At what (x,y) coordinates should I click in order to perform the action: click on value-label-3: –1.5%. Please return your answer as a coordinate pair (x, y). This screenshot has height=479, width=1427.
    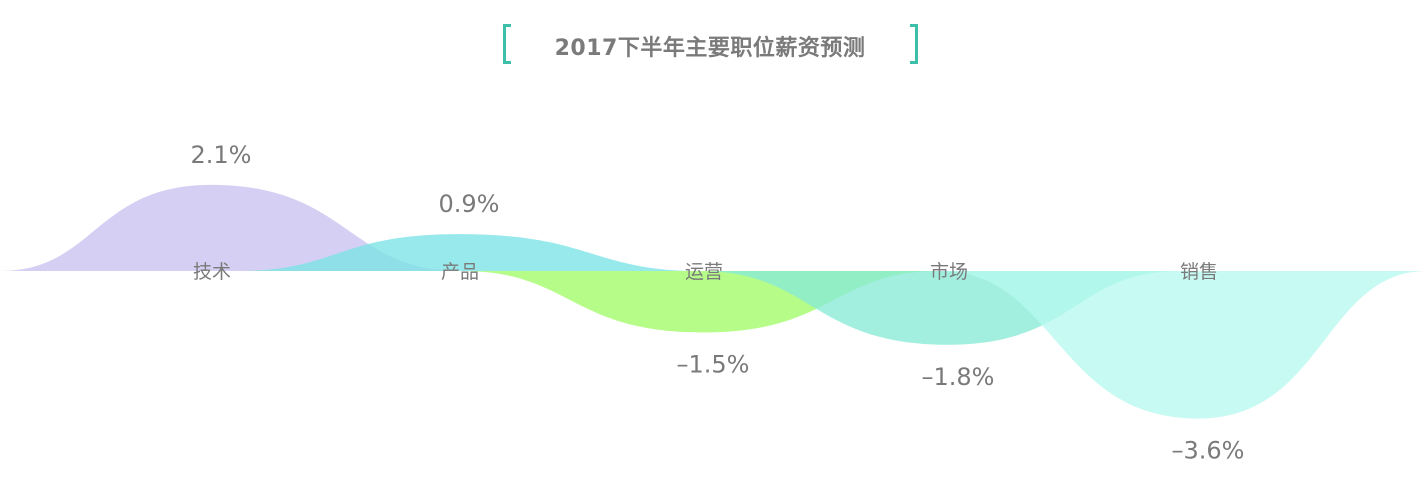
    Looking at the image, I should click on (713, 365).